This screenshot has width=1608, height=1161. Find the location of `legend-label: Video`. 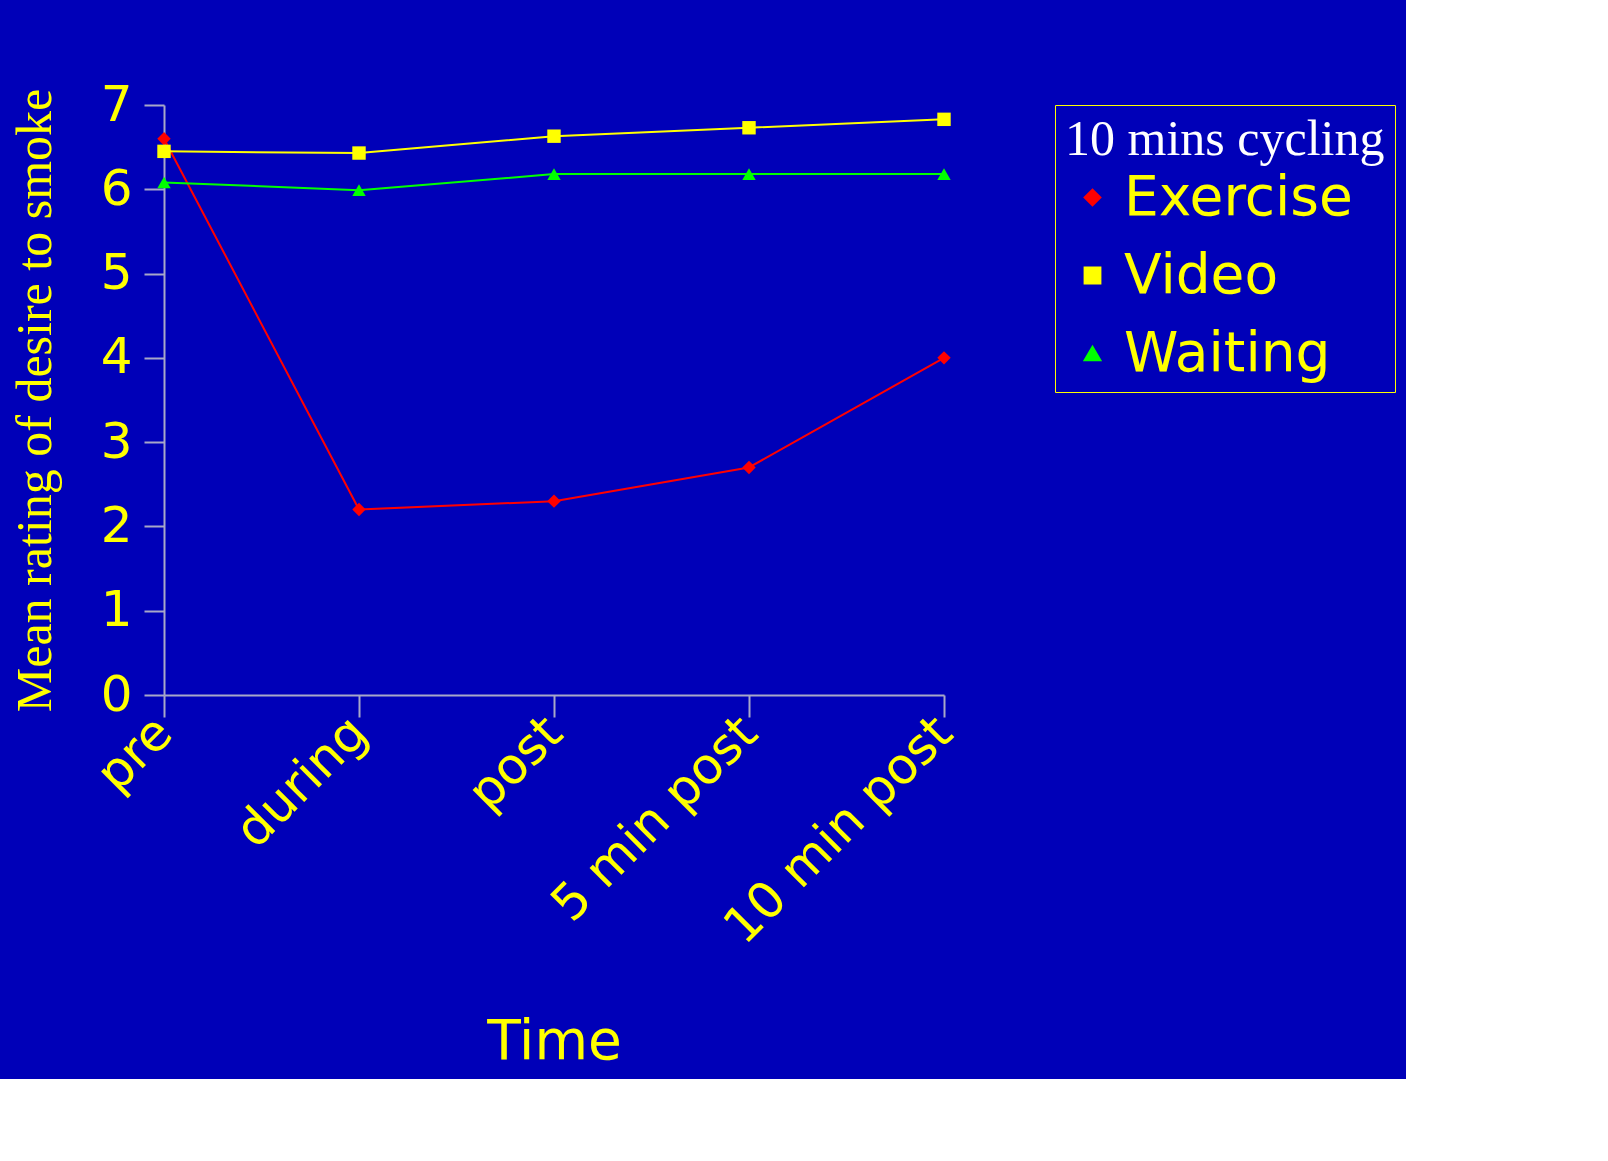

legend-label: Video is located at coordinates (1201, 273).